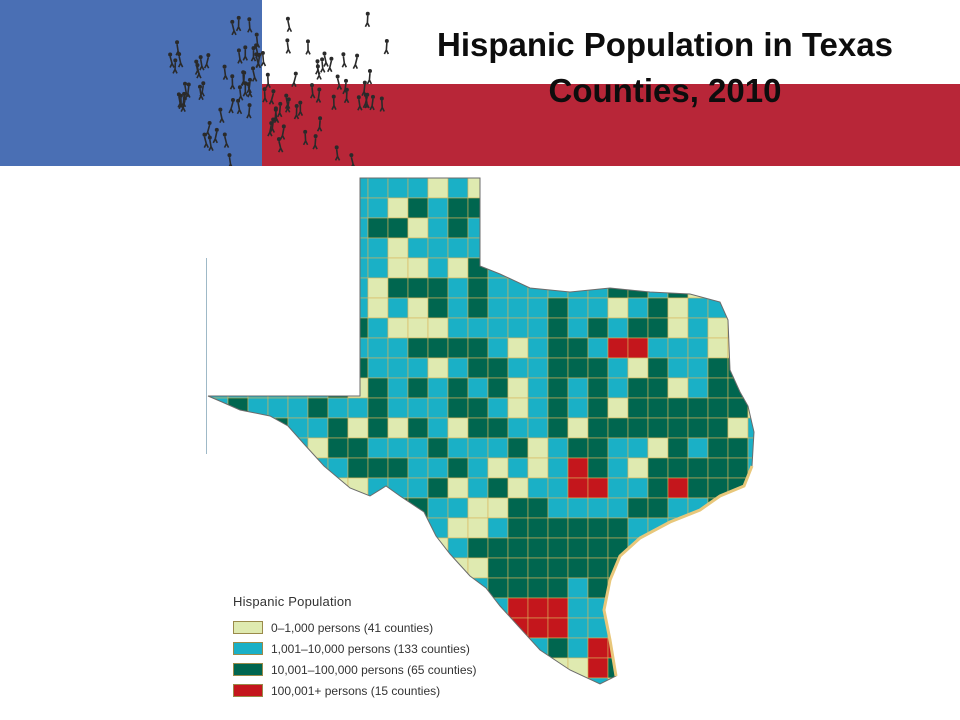 Image resolution: width=960 pixels, height=720 pixels. I want to click on banner-red-stripe, so click(611, 125).